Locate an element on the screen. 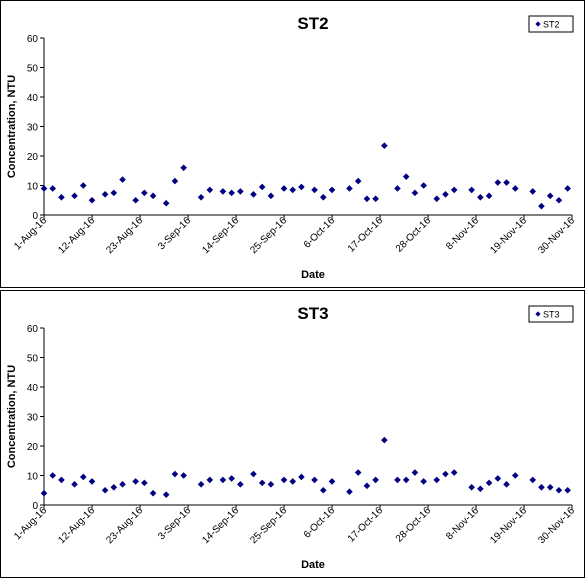 This screenshot has height=579, width=585. y-tick-label: 50 is located at coordinates (33, 69).